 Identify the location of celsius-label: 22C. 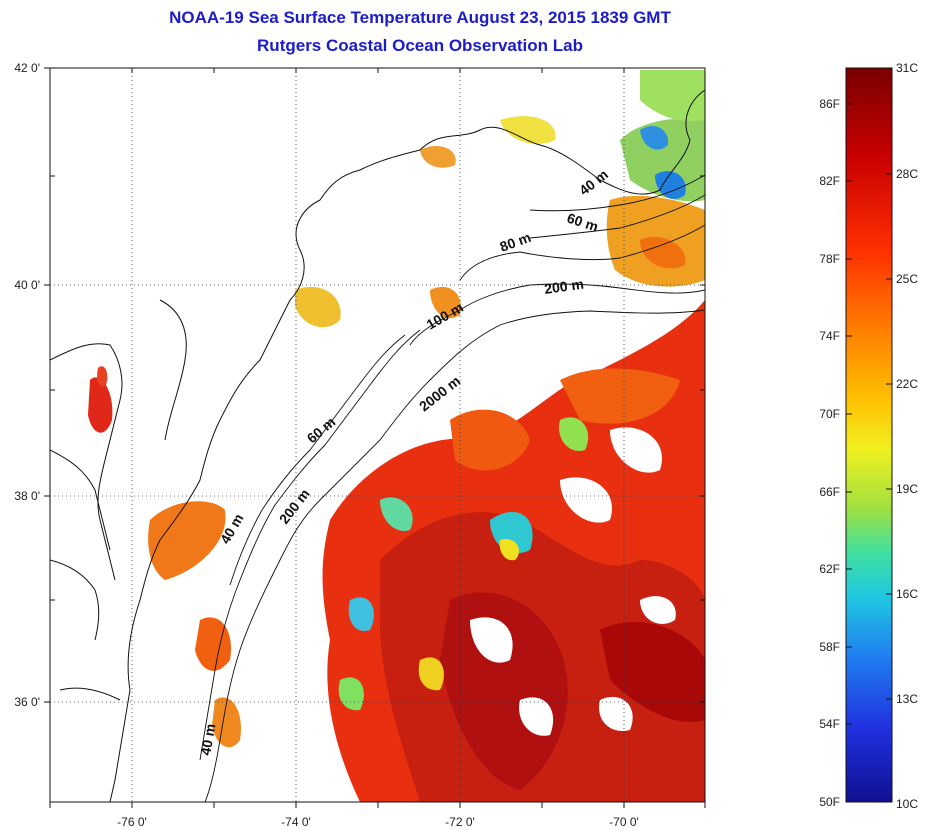
(907, 384).